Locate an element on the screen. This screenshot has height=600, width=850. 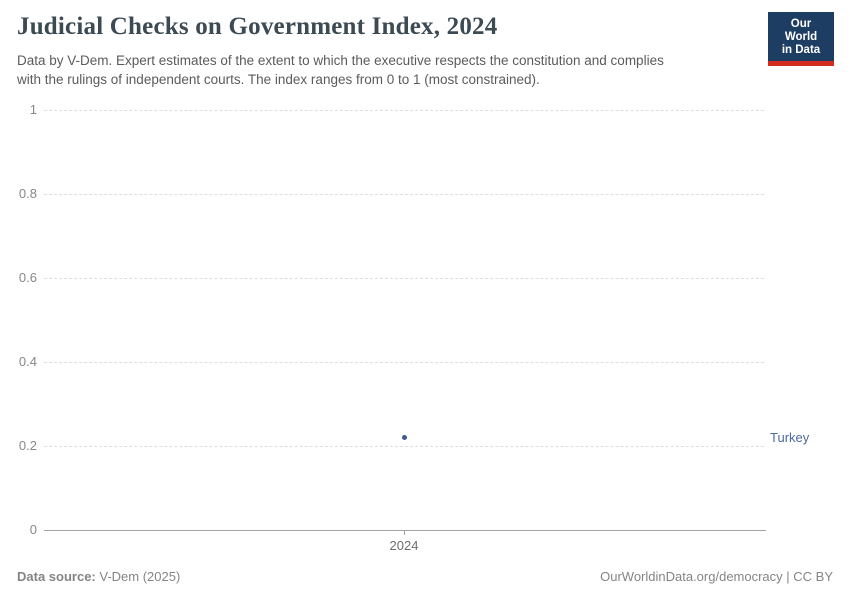
data-point-turkey is located at coordinates (404, 438).